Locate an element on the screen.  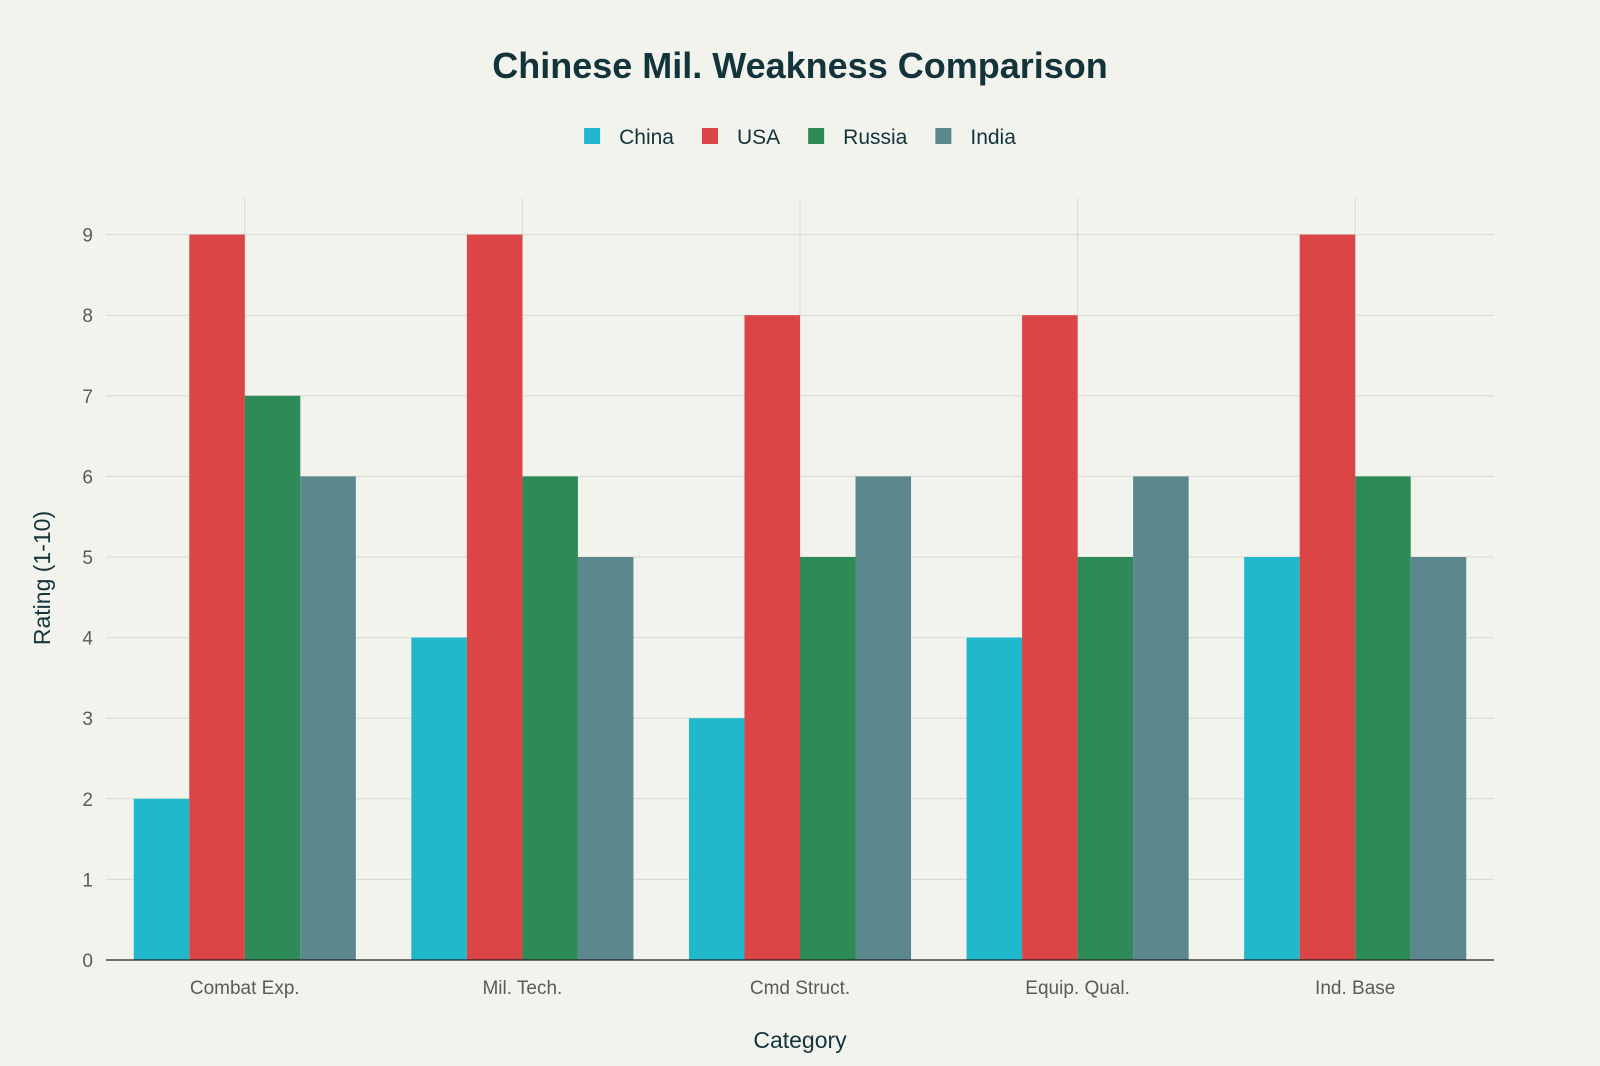
chart-title: Chinese Mil. Weakness Comparison is located at coordinates (800, 65).